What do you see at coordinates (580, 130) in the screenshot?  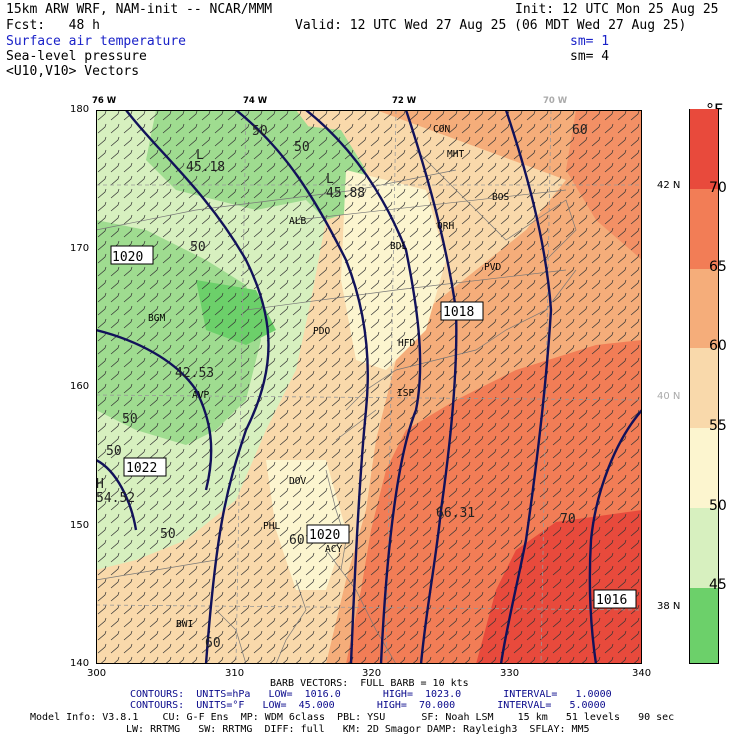 I see `temp-label-60-ne: 60` at bounding box center [580, 130].